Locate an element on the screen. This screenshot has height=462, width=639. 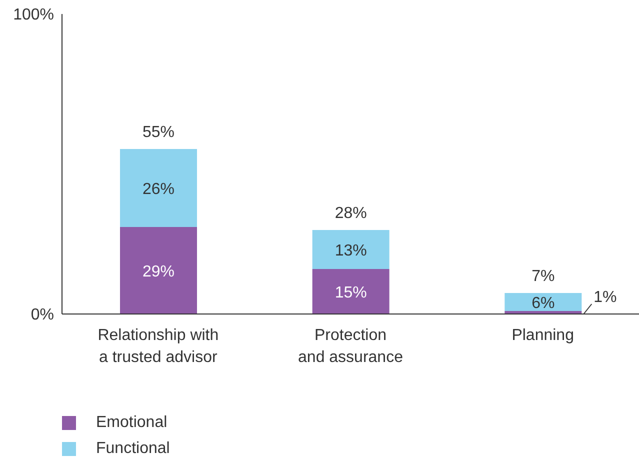
data-label: 13% is located at coordinates (350, 251).